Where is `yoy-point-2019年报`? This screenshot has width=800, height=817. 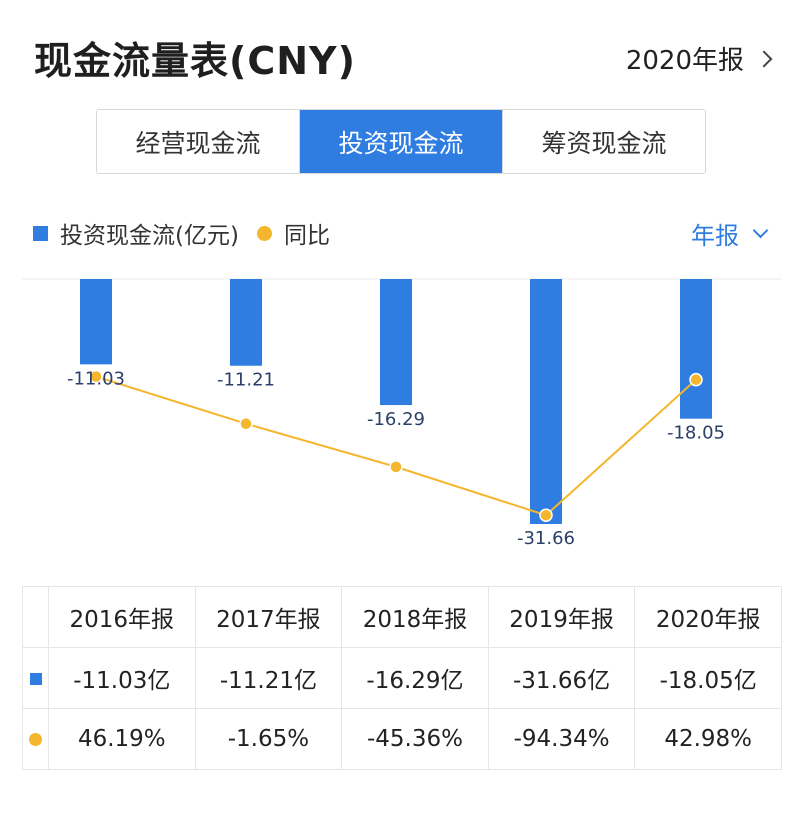 yoy-point-2019年报 is located at coordinates (546, 515).